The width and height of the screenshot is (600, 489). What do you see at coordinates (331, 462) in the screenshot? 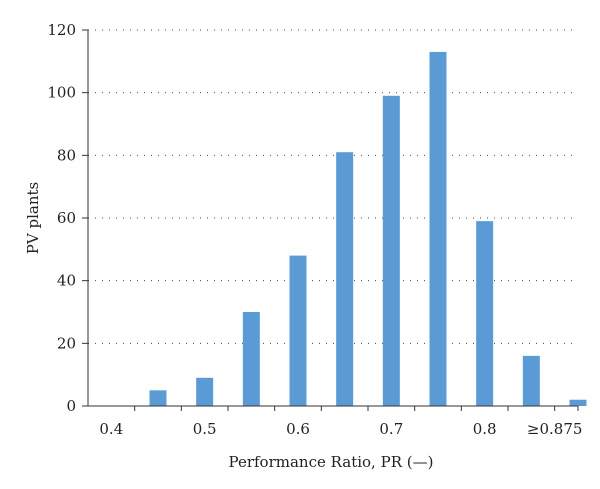
I see `x-axis-title: Performance Ratio, PR (—)` at bounding box center [331, 462].